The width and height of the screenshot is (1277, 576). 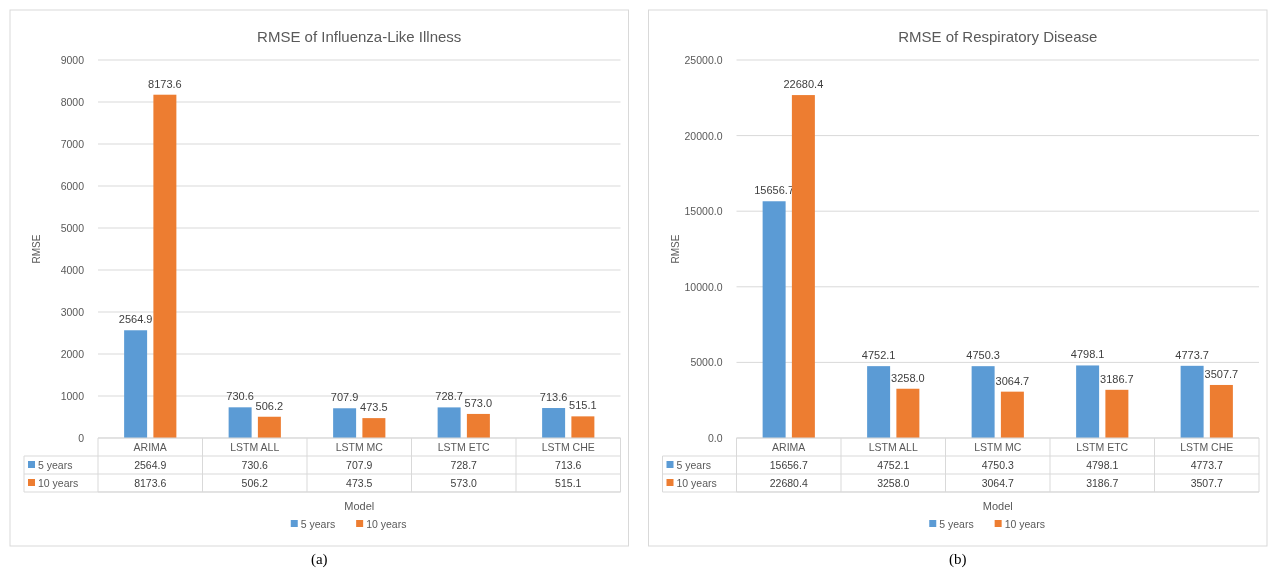 What do you see at coordinates (703, 135) in the screenshot?
I see `y-tick-label: 20000.0` at bounding box center [703, 135].